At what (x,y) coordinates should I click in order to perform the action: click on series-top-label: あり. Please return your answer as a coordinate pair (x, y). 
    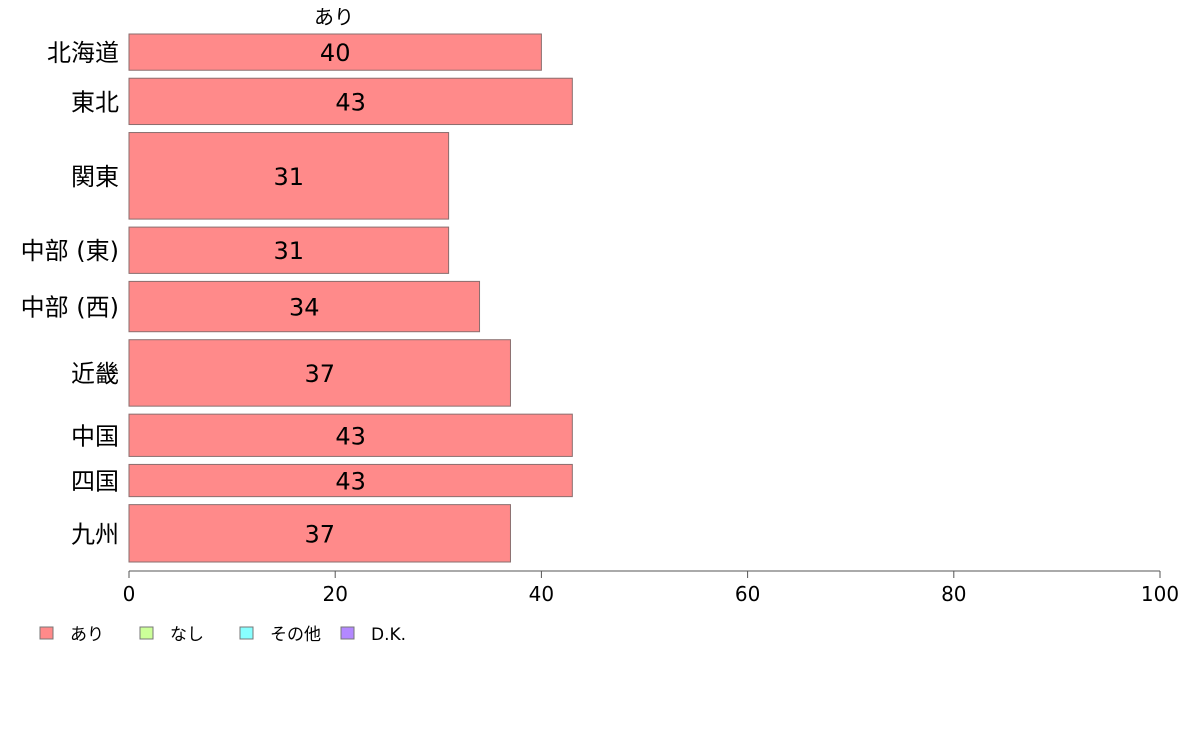
    Looking at the image, I should click on (334, 17).